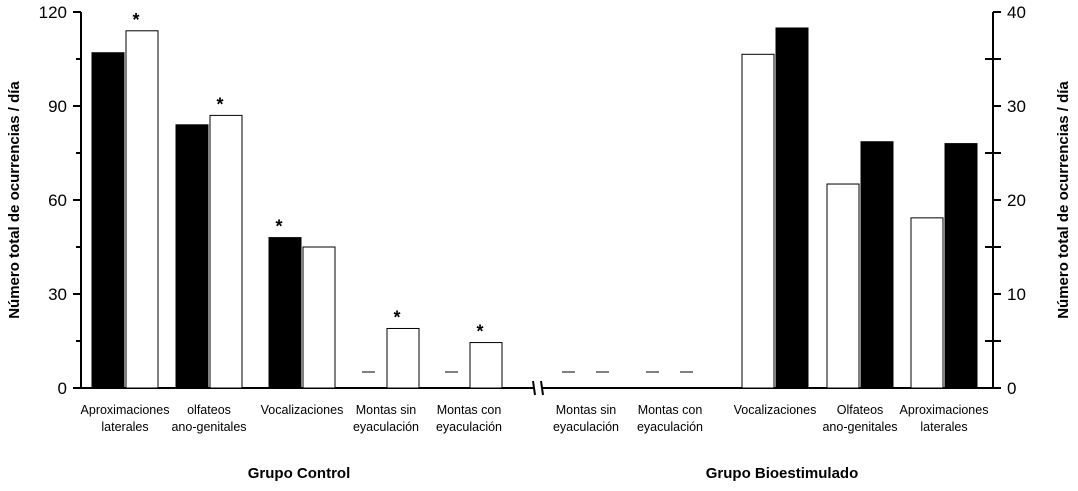 This screenshot has height=491, width=1078. I want to click on right-tick-label: 20, so click(1016, 200).